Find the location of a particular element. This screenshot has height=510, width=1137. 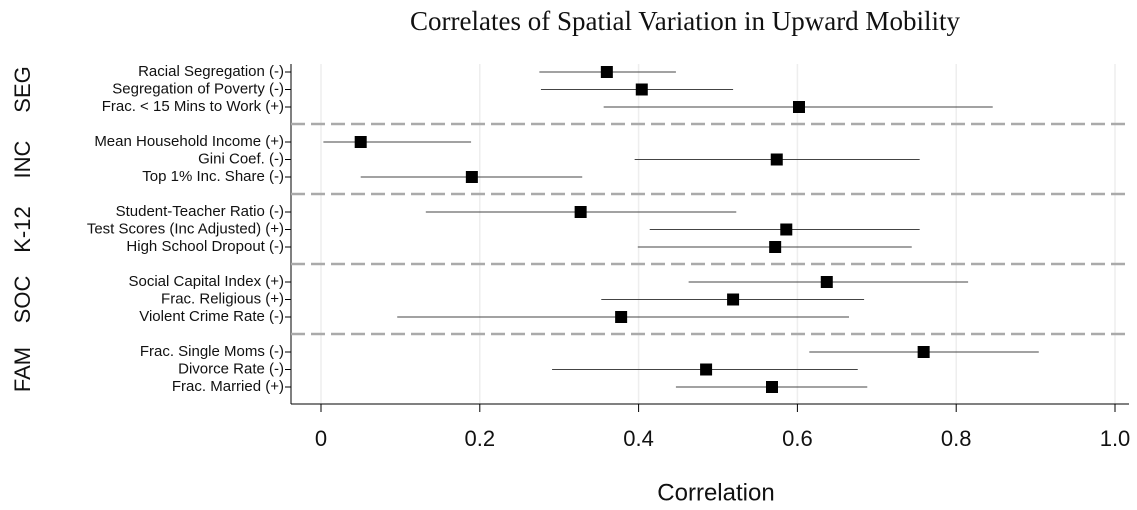

y-tick-label: Frac. < 15 Mins to Work (+) is located at coordinates (193, 106).